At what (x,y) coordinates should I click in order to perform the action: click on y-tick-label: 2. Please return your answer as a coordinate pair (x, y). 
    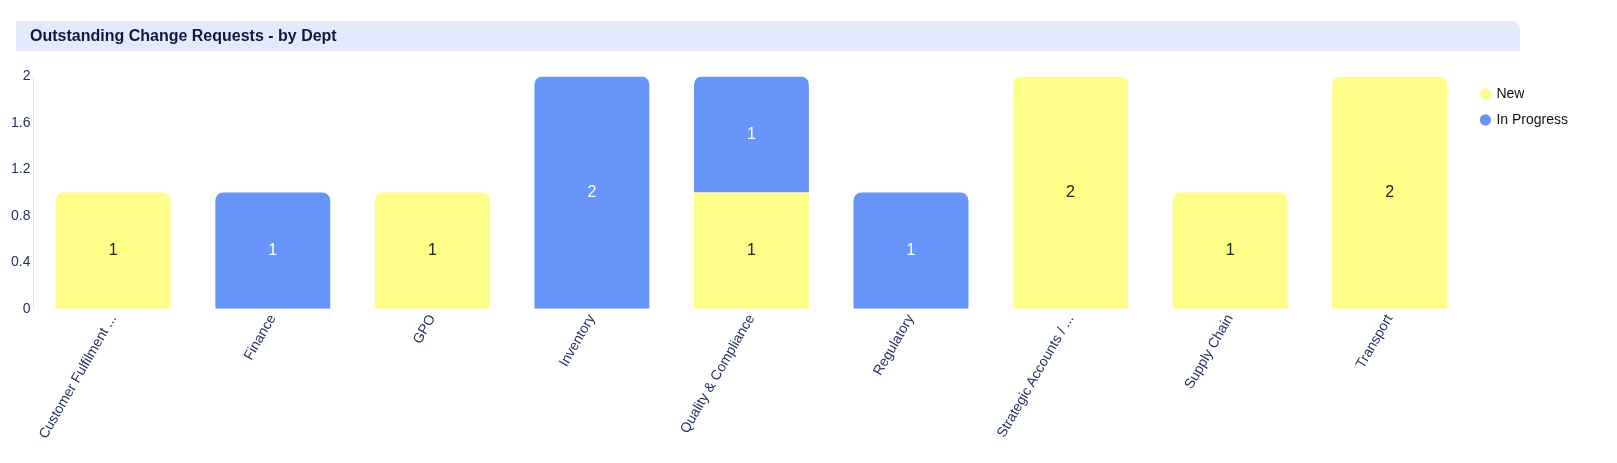
    Looking at the image, I should click on (26, 75).